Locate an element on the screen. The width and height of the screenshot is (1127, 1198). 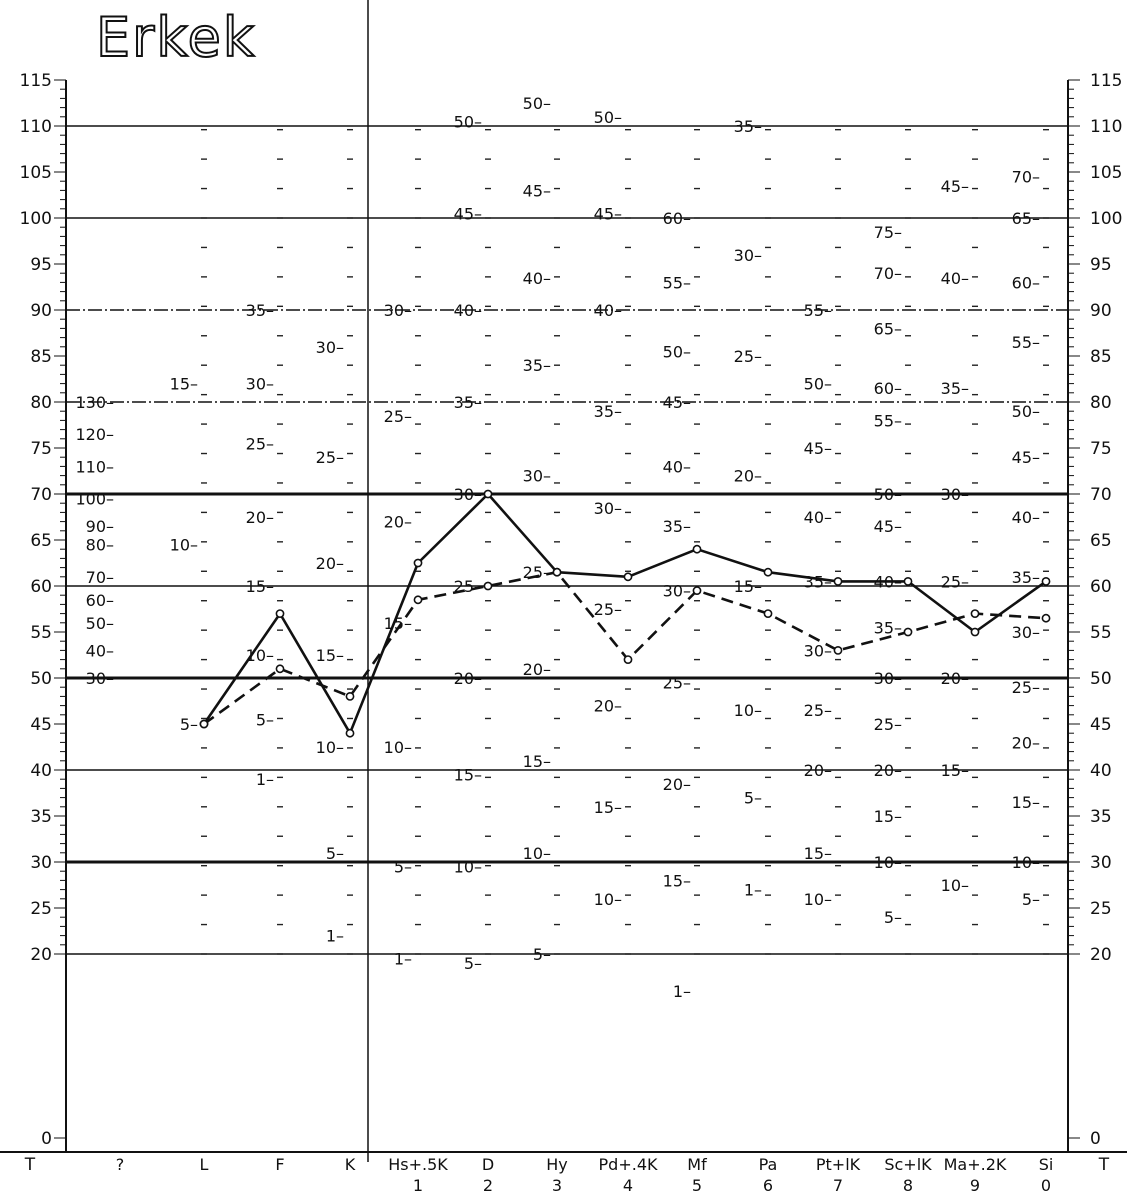
category-label: D is located at coordinates (488, 1164).